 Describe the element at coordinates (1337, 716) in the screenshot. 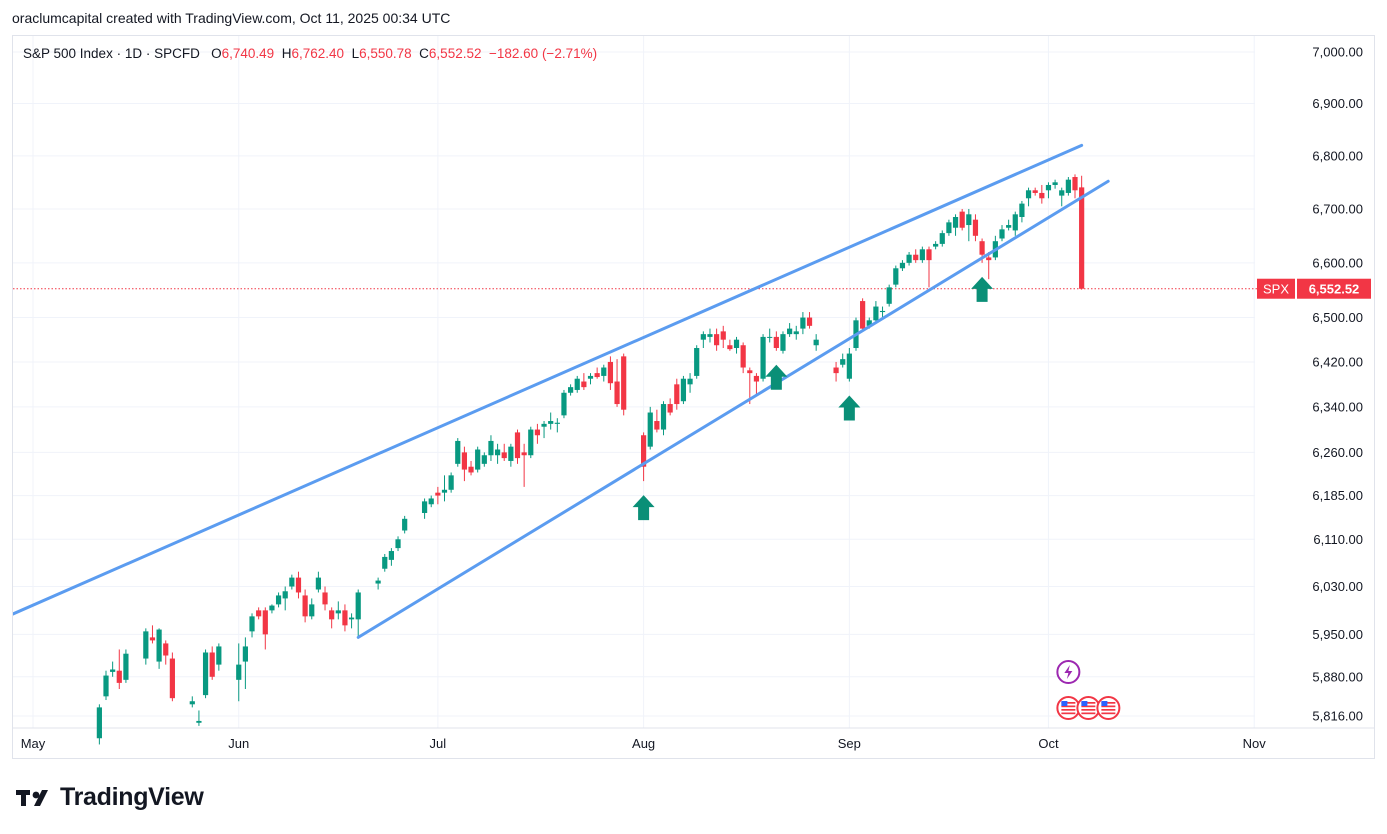

I see `price-tick-label: 5,816.00` at that location.